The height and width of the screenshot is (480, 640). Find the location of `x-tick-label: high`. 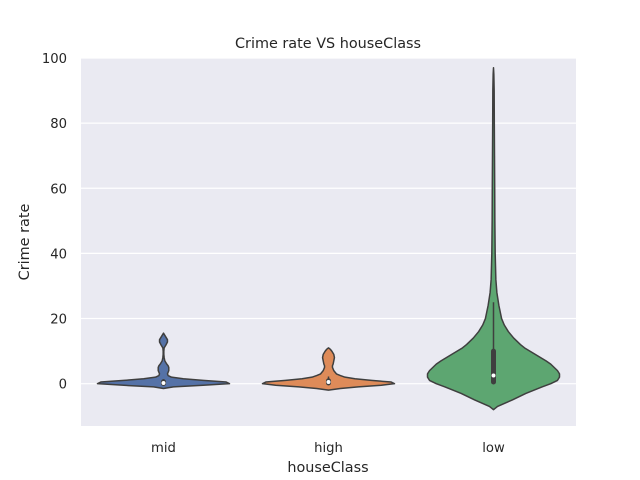

x-tick-label: high is located at coordinates (328, 448).